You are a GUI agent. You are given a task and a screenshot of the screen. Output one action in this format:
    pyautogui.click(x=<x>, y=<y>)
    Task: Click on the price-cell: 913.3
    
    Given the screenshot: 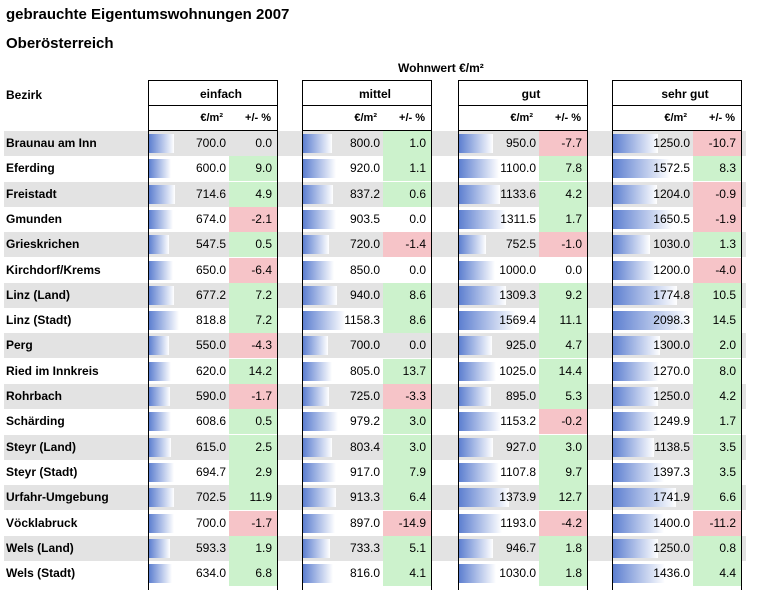 What is the action you would take?
    pyautogui.click(x=343, y=497)
    